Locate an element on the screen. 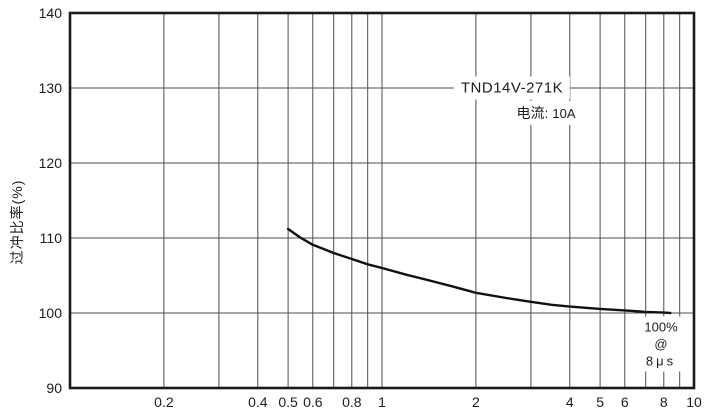 The image size is (710, 419). x-tick-label: 10 is located at coordinates (694, 402).